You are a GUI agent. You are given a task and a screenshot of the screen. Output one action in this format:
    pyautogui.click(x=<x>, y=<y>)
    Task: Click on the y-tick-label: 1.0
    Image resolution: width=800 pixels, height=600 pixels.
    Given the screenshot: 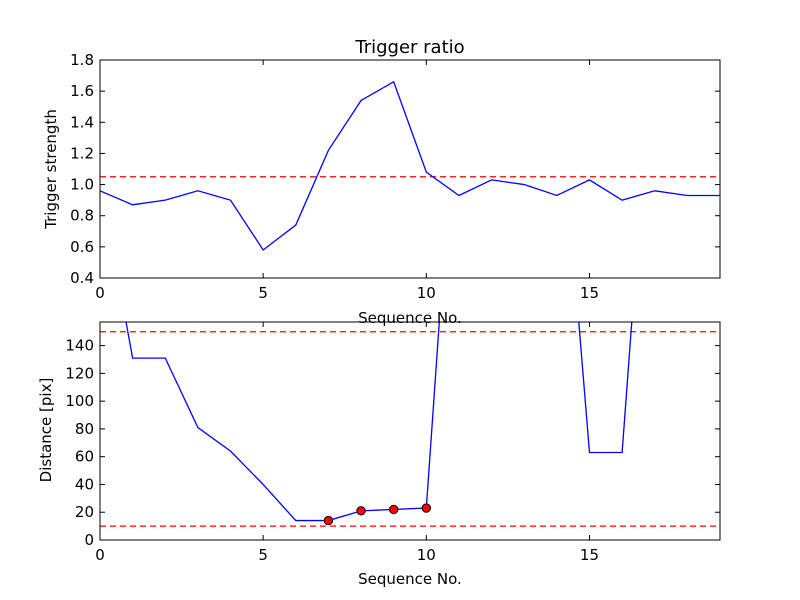 What is the action you would take?
    pyautogui.click(x=82, y=185)
    